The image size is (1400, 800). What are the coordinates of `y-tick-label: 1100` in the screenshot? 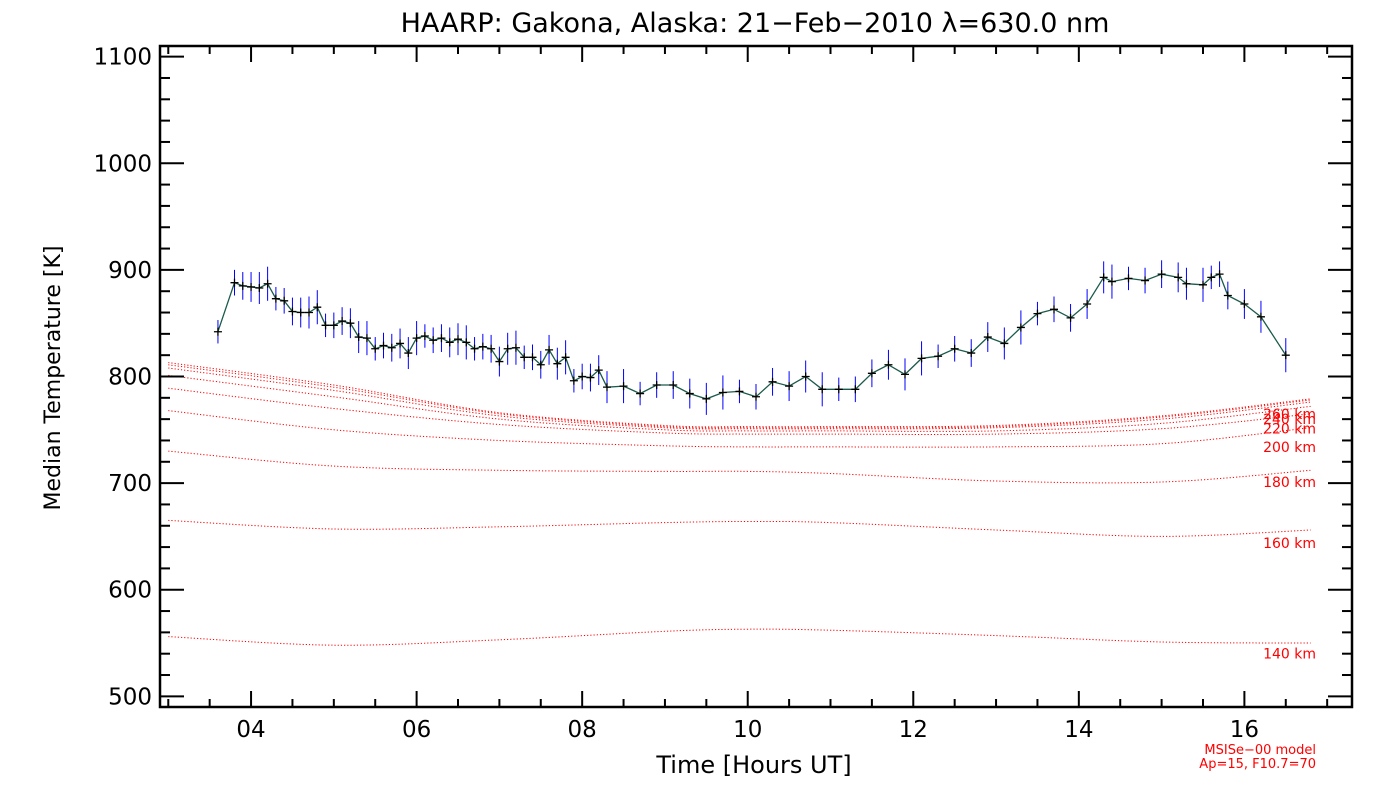 It's located at (122, 58).